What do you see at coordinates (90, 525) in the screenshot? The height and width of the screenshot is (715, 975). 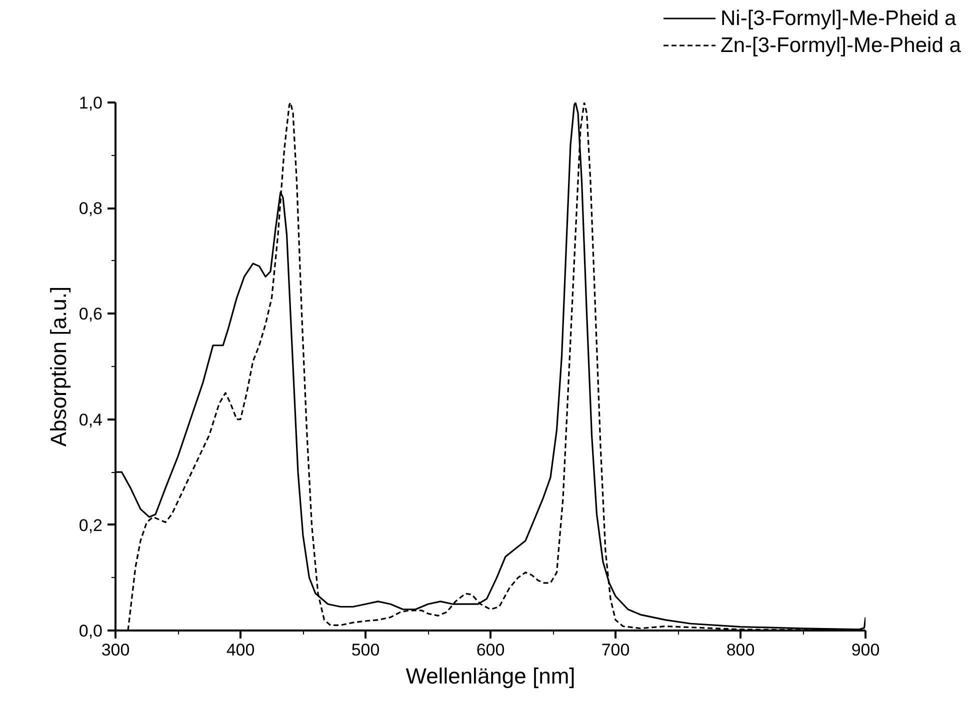 I see `y-tick-label: 0,2` at bounding box center [90, 525].